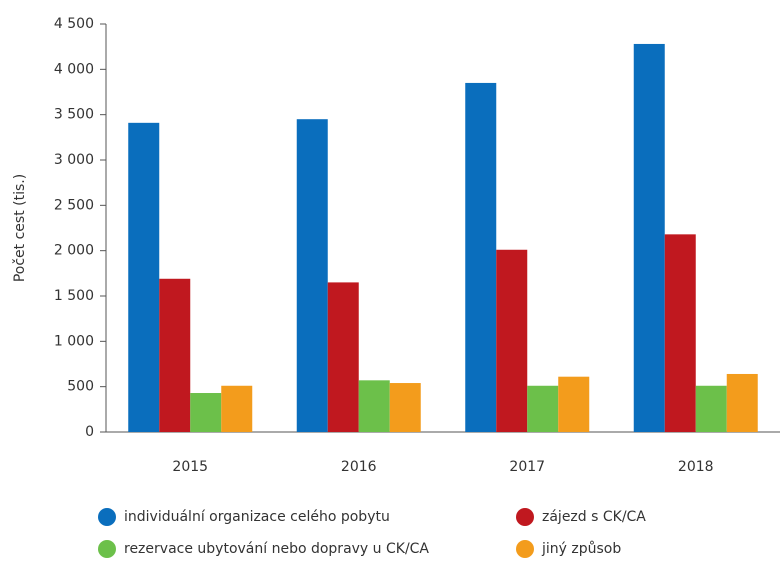 This screenshot has height=561, width=780. Describe the element at coordinates (594, 517) in the screenshot. I see `legend-label: zájezd s CK/CA` at that location.